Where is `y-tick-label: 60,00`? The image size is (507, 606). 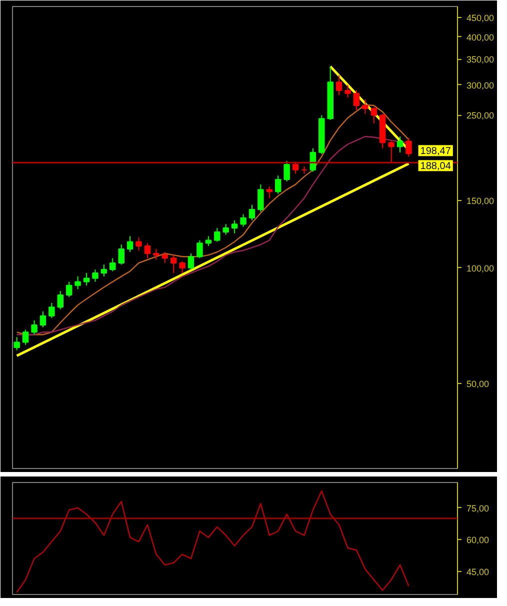
y-tick-label: 60,00 is located at coordinates (478, 540).